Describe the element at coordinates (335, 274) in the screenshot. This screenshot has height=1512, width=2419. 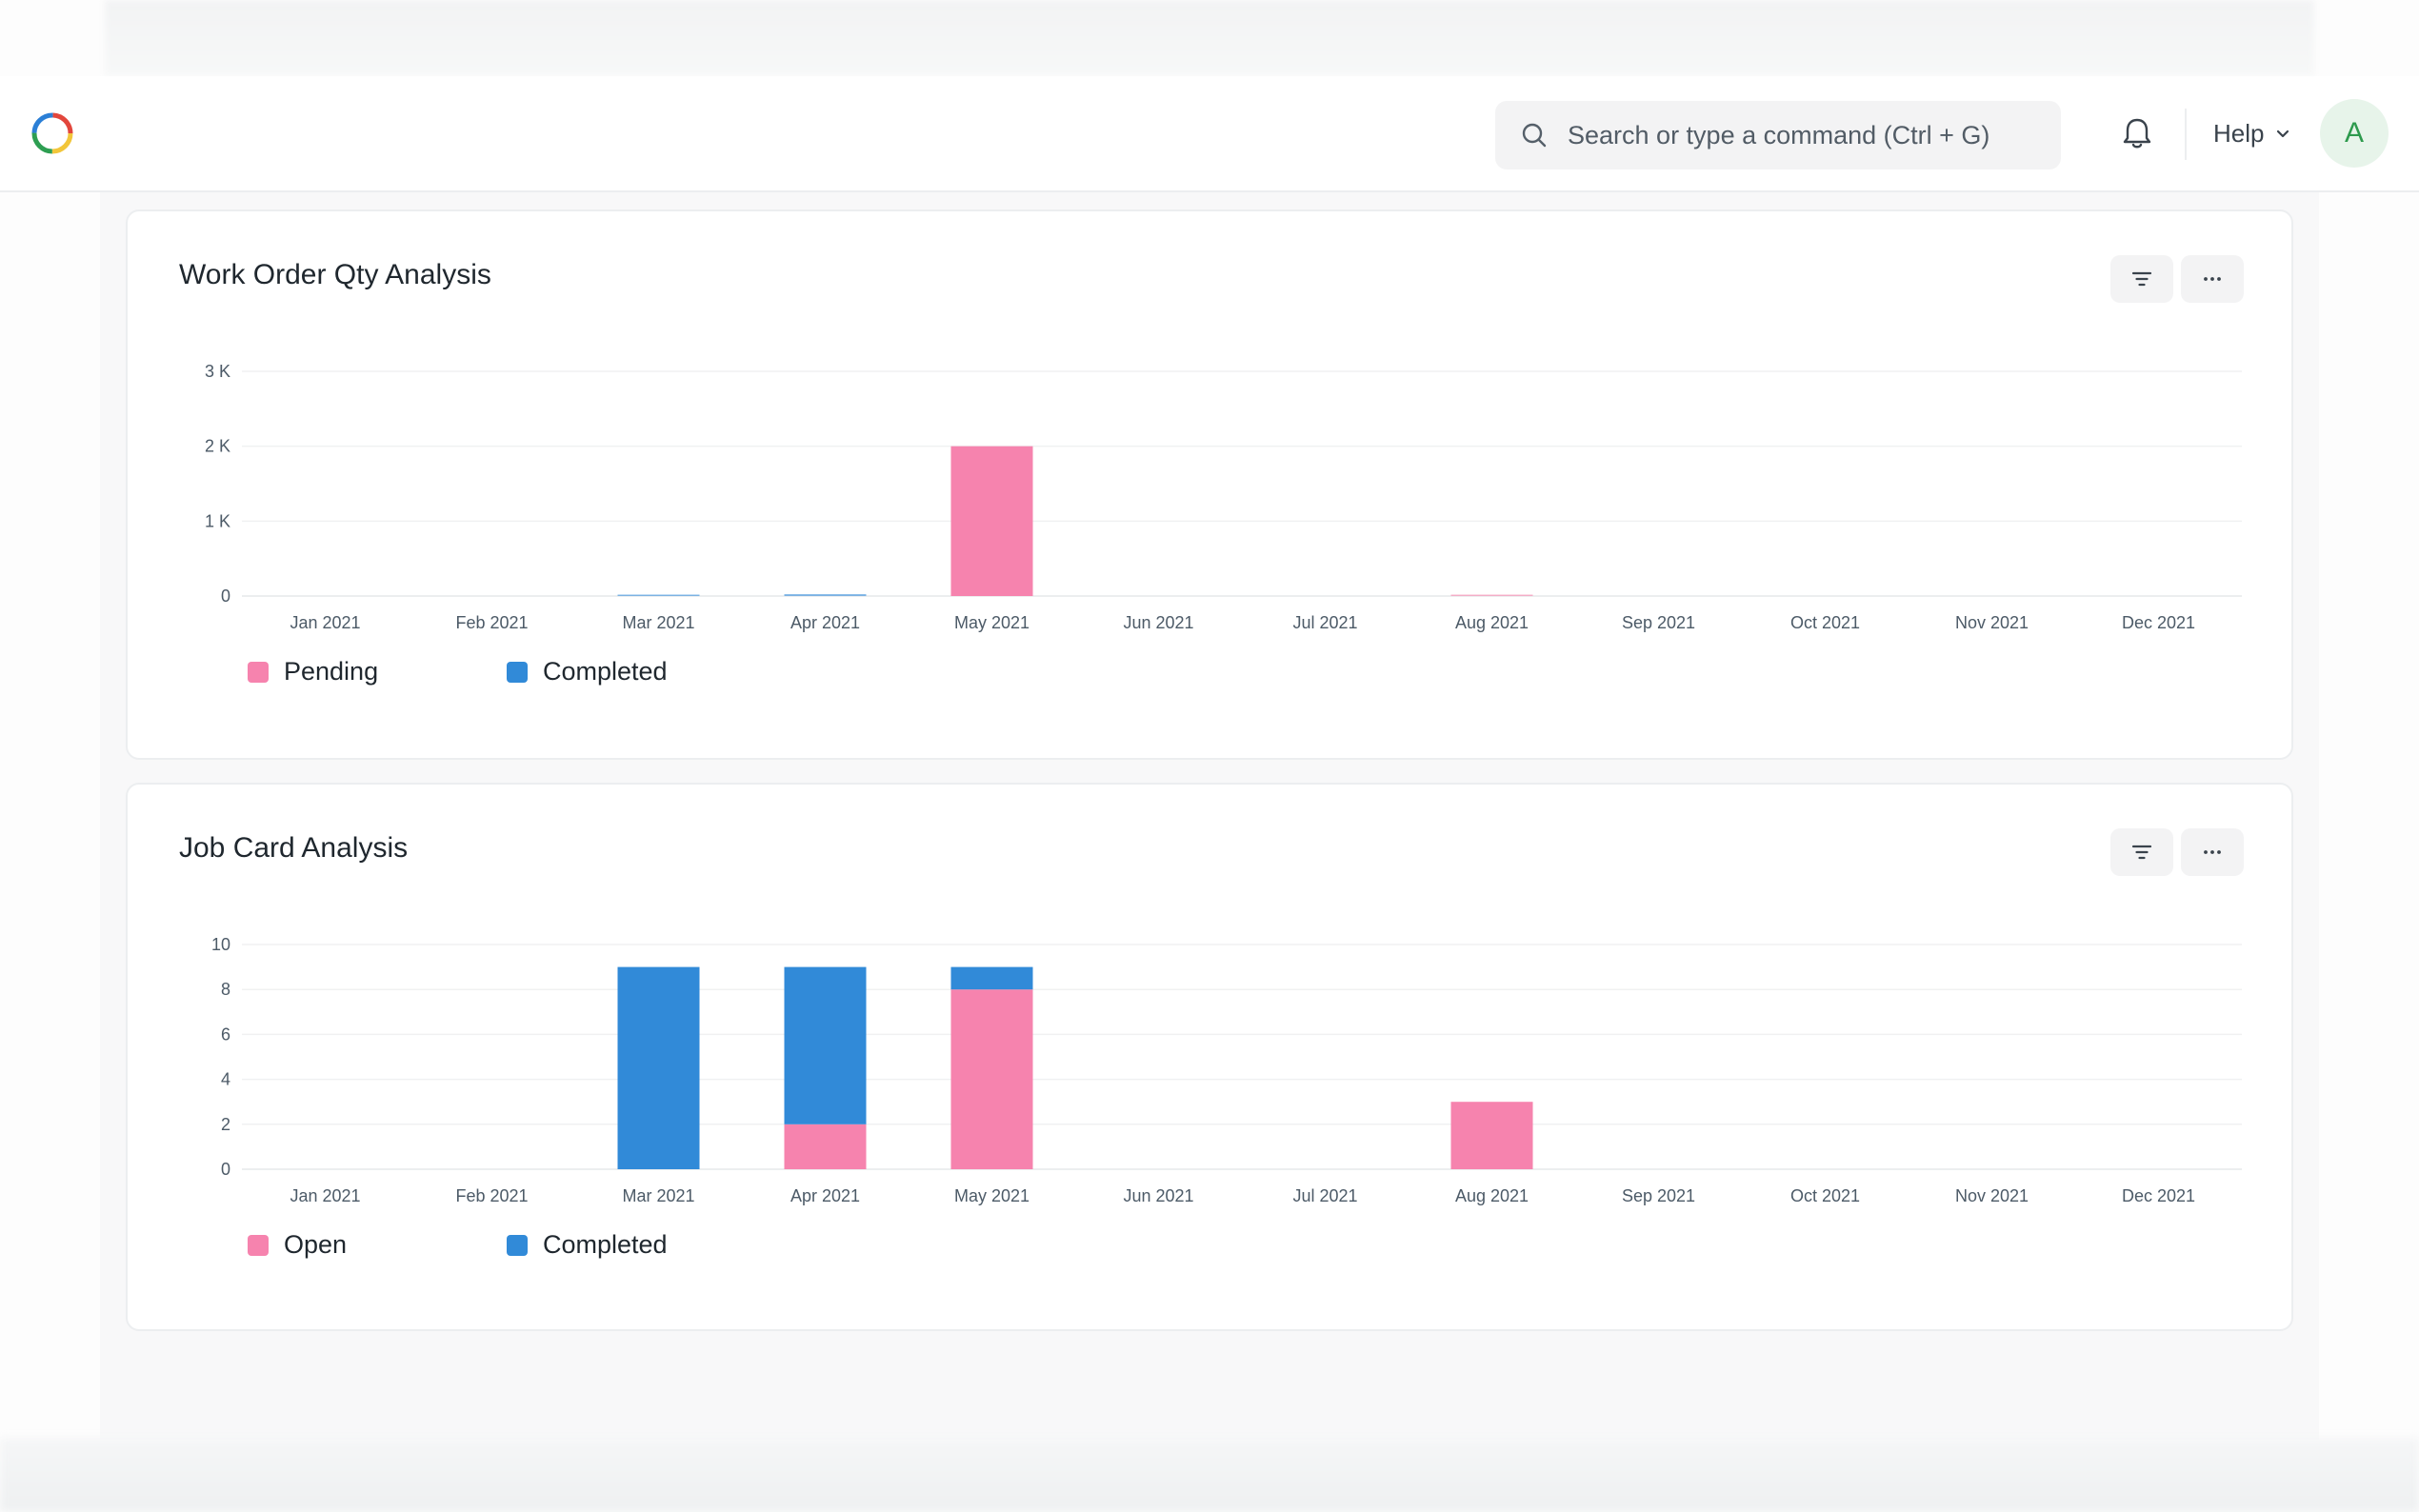
I see `card-title: Work Order Qty Analysis` at that location.